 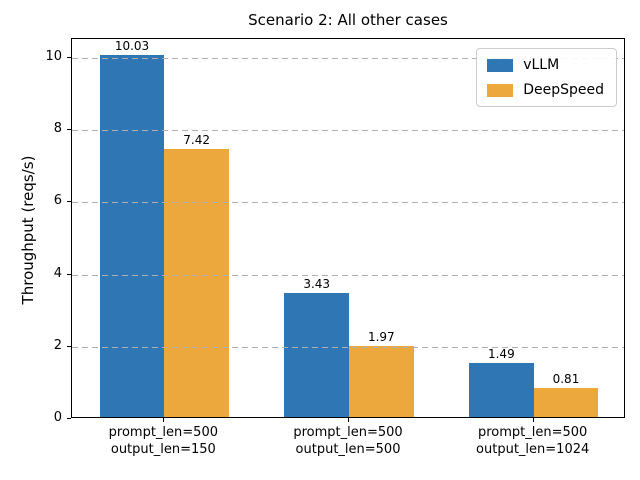 What do you see at coordinates (317, 284) in the screenshot?
I see `bar-value-label: 3.43` at bounding box center [317, 284].